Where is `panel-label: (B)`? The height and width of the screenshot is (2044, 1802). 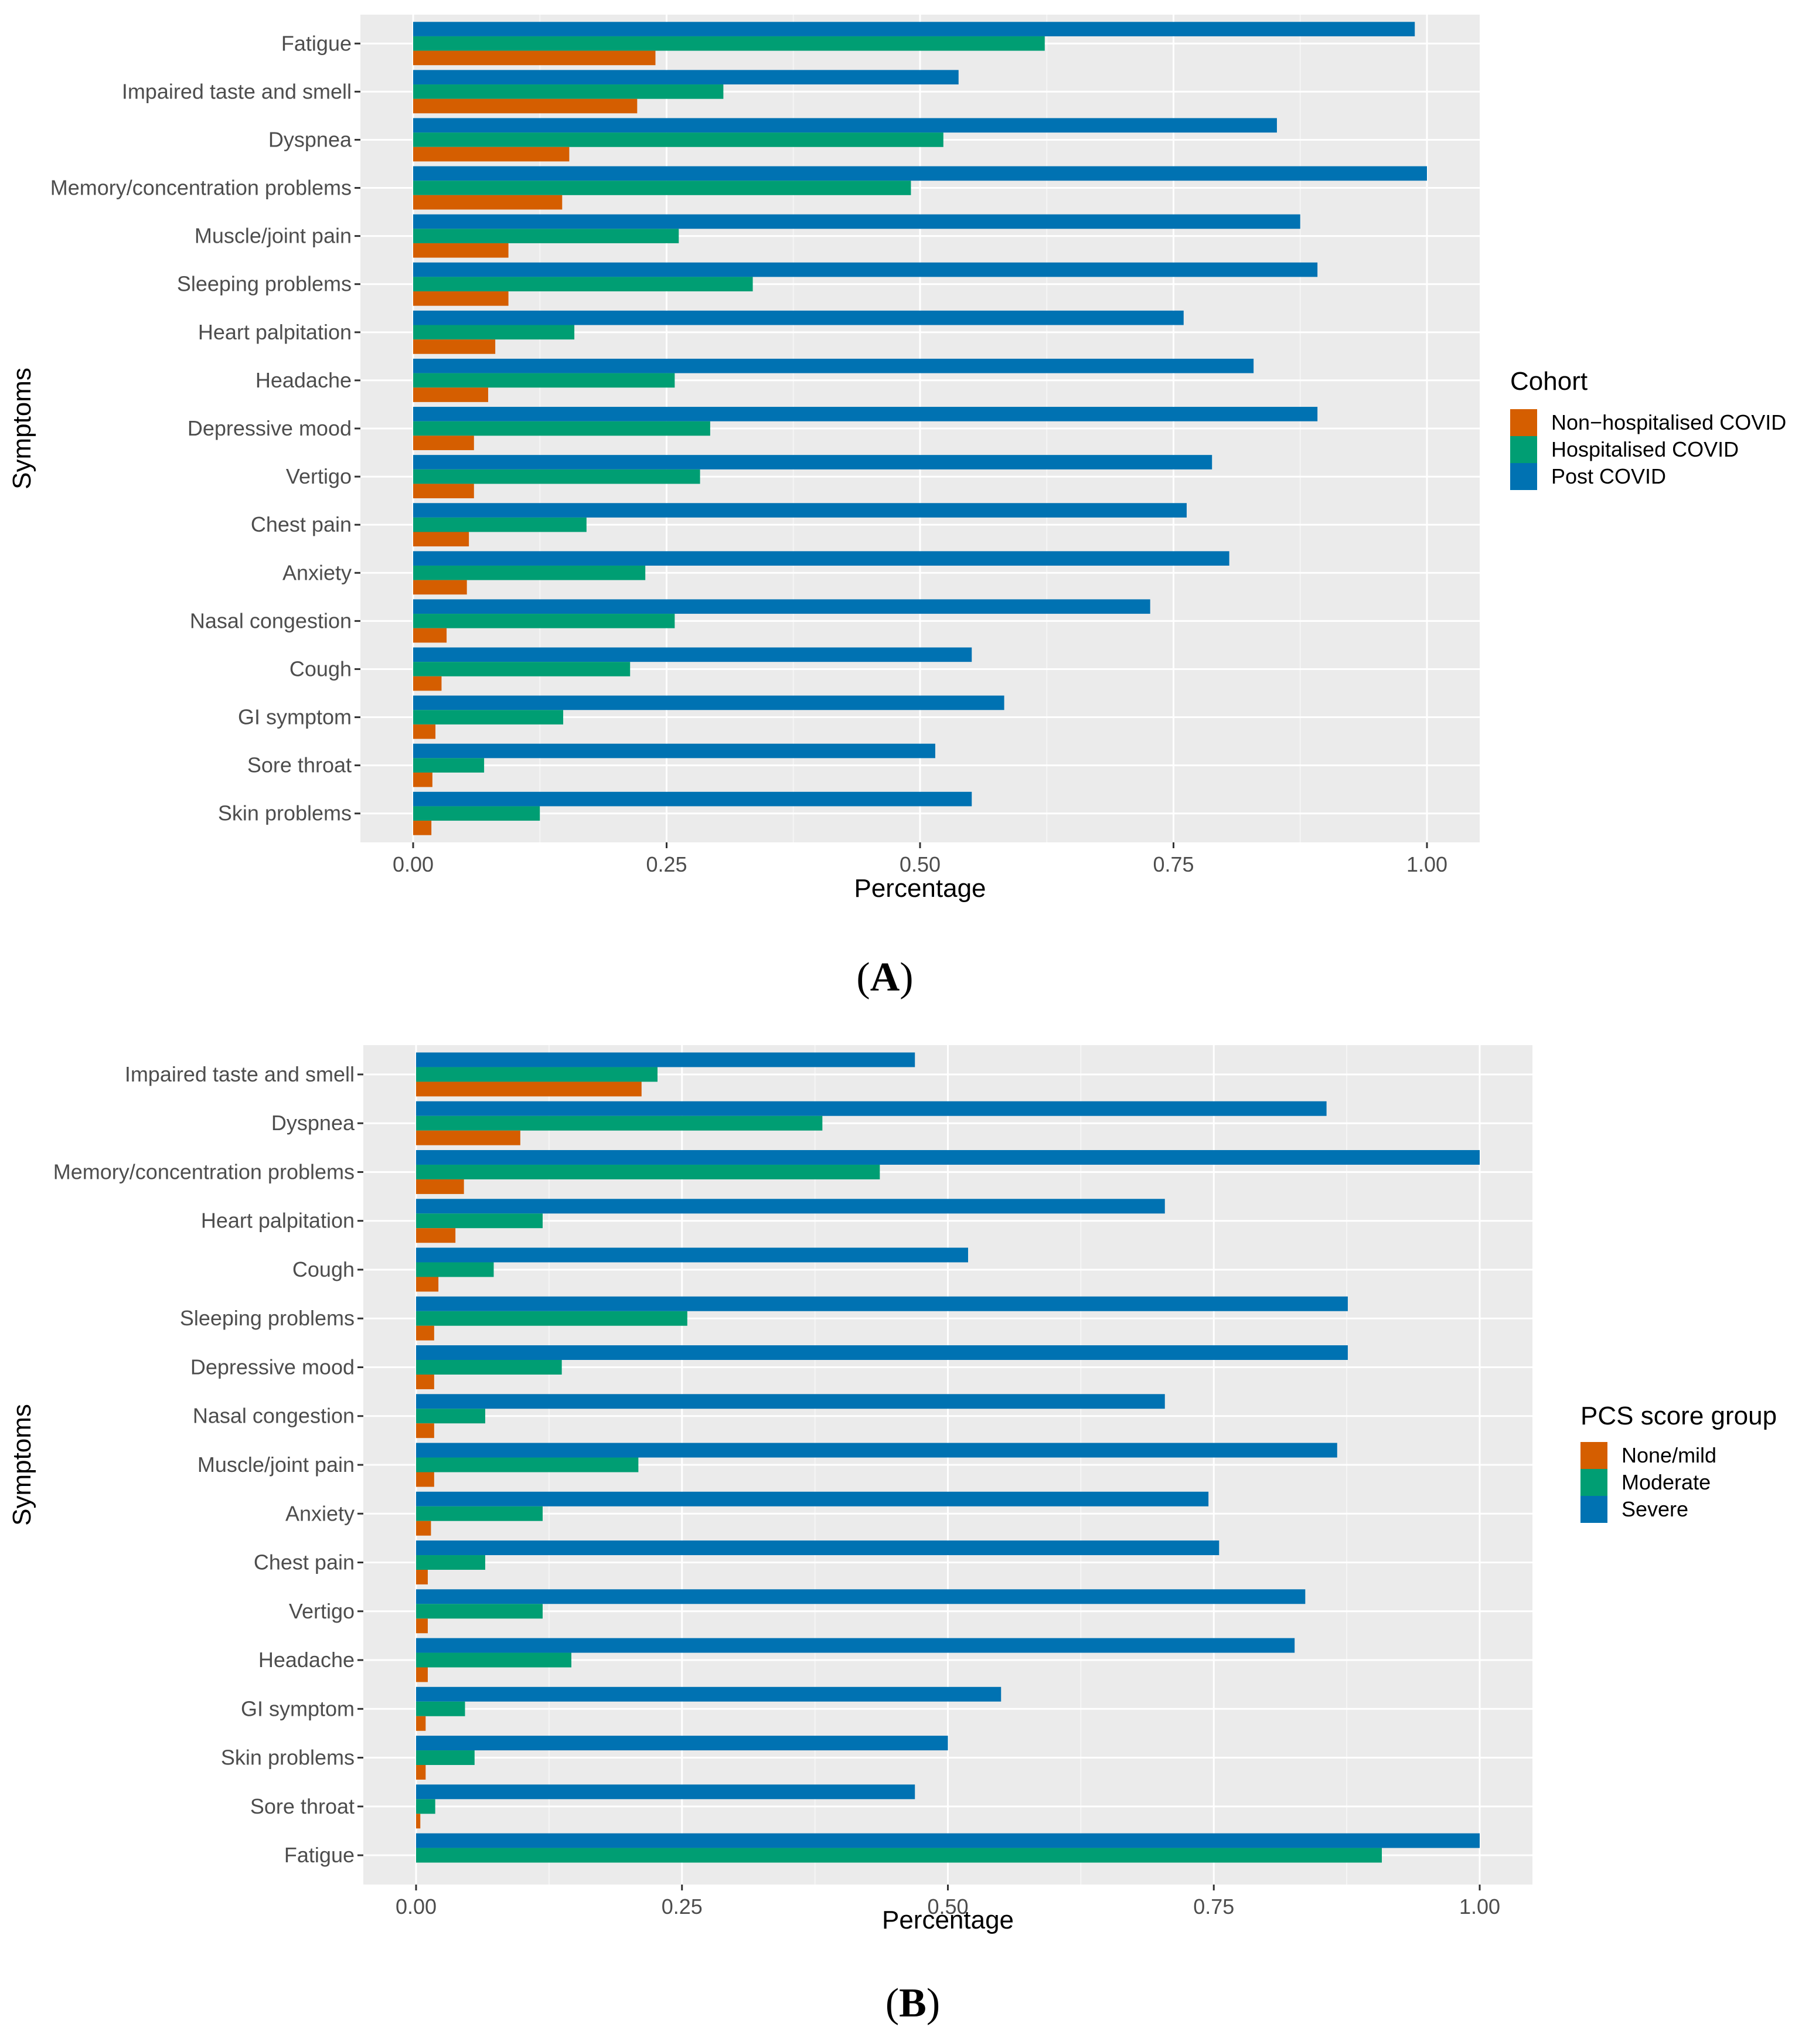 panel-label: (B) is located at coordinates (912, 2003).